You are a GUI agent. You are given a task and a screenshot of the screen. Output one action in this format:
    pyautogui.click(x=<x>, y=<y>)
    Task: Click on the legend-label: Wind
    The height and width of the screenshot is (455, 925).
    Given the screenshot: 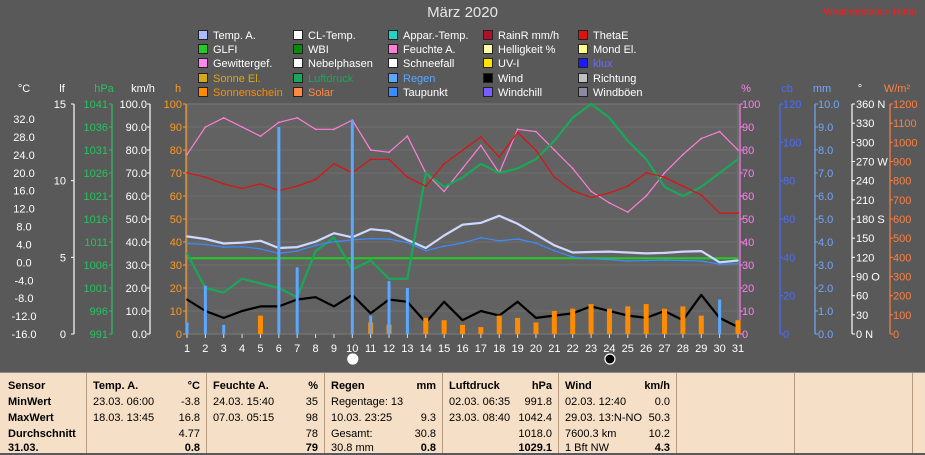 What is the action you would take?
    pyautogui.click(x=511, y=78)
    